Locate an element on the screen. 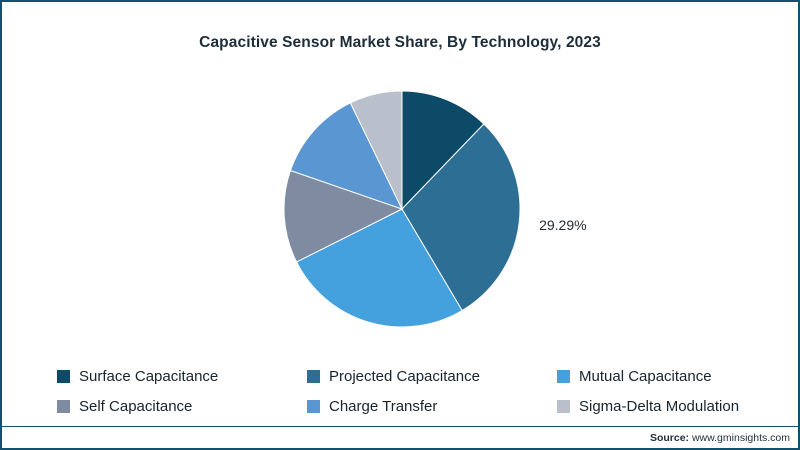  legend-item-3: Self Capacitance is located at coordinates (182, 406).